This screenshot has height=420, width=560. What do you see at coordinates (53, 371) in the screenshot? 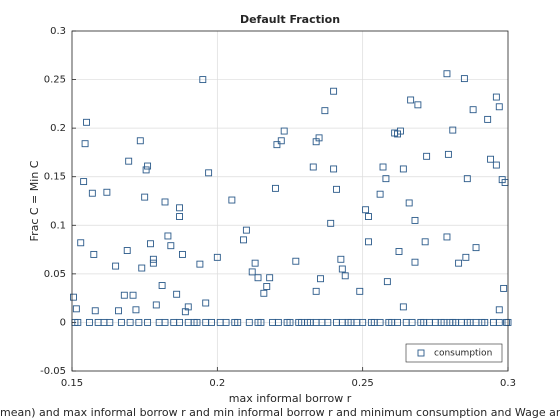
I see `y-tick-label: -0.05` at bounding box center [53, 371].